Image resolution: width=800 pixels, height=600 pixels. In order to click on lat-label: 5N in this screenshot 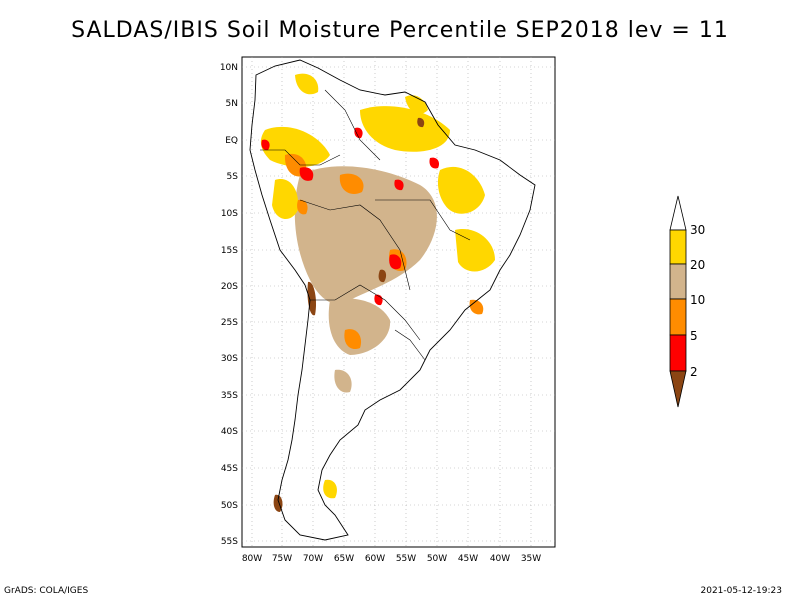, I will do `click(232, 104)`.